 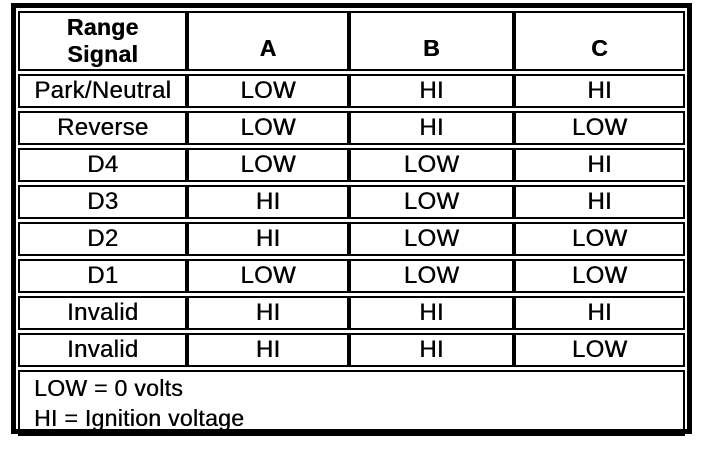 I want to click on row-d4: D4 LOW LOW HI, so click(x=351, y=165).